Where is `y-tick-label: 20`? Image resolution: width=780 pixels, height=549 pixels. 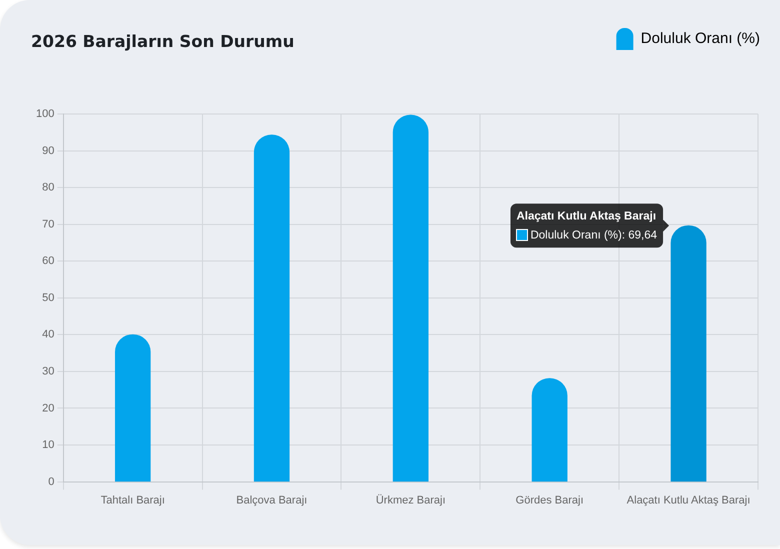
y-tick-label: 20 is located at coordinates (48, 408).